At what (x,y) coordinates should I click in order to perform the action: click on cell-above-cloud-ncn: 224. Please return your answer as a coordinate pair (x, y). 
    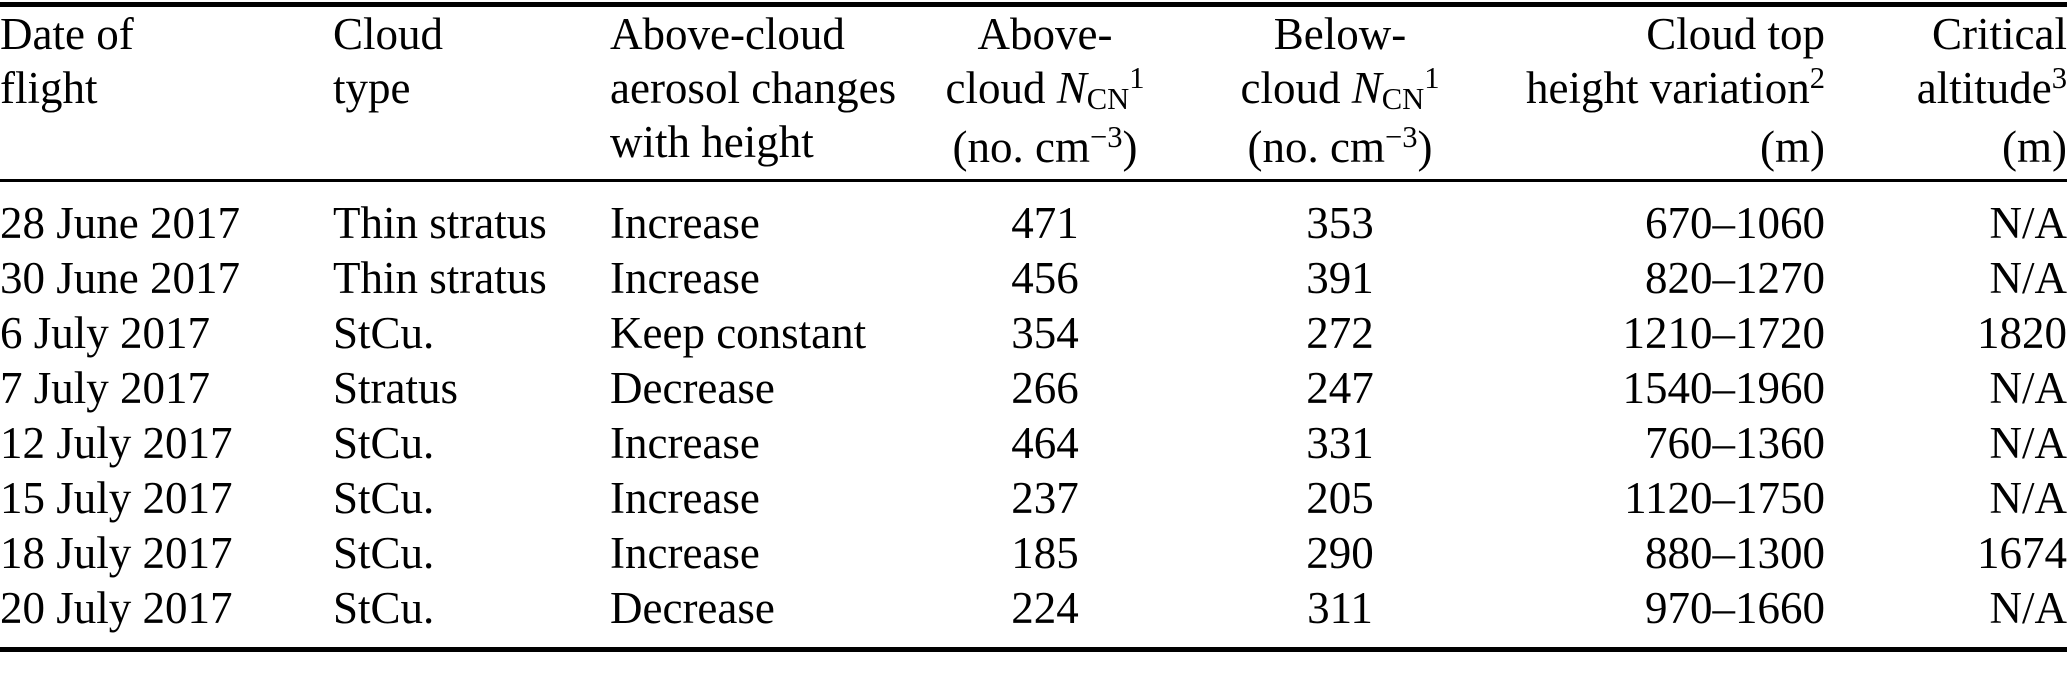
    Looking at the image, I should click on (1045, 608).